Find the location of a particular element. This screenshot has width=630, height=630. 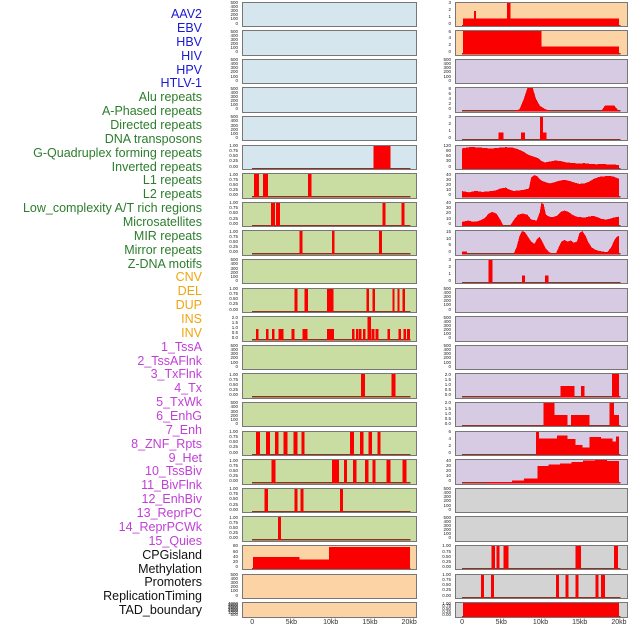

row-label-14-reprpcwk: 14_ReprPCWk is located at coordinates (160, 526).